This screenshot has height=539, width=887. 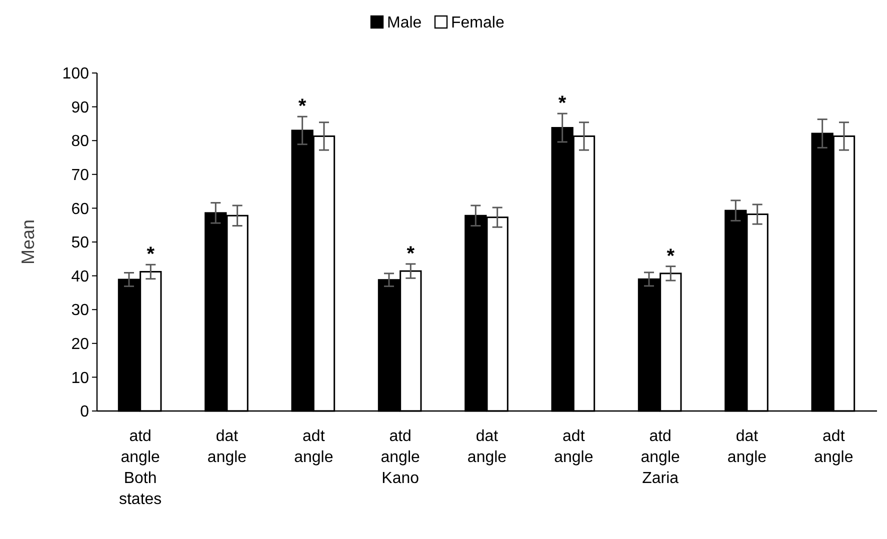 I want to click on y-tick-label: 100, so click(x=76, y=74).